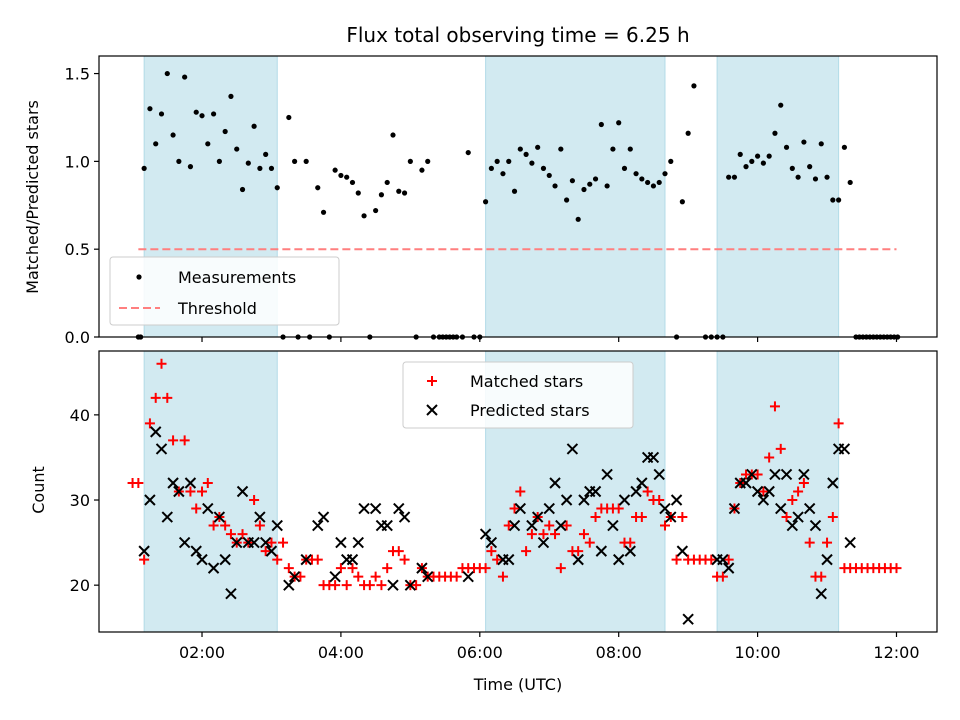 The width and height of the screenshot is (960, 720). I want to click on bottom-shaded-region, so click(210, 491).